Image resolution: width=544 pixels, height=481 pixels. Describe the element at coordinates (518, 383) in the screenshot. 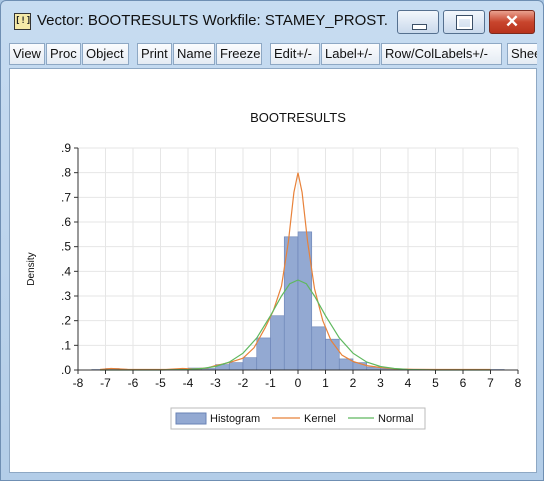

I see `x-tick-label: 8` at that location.